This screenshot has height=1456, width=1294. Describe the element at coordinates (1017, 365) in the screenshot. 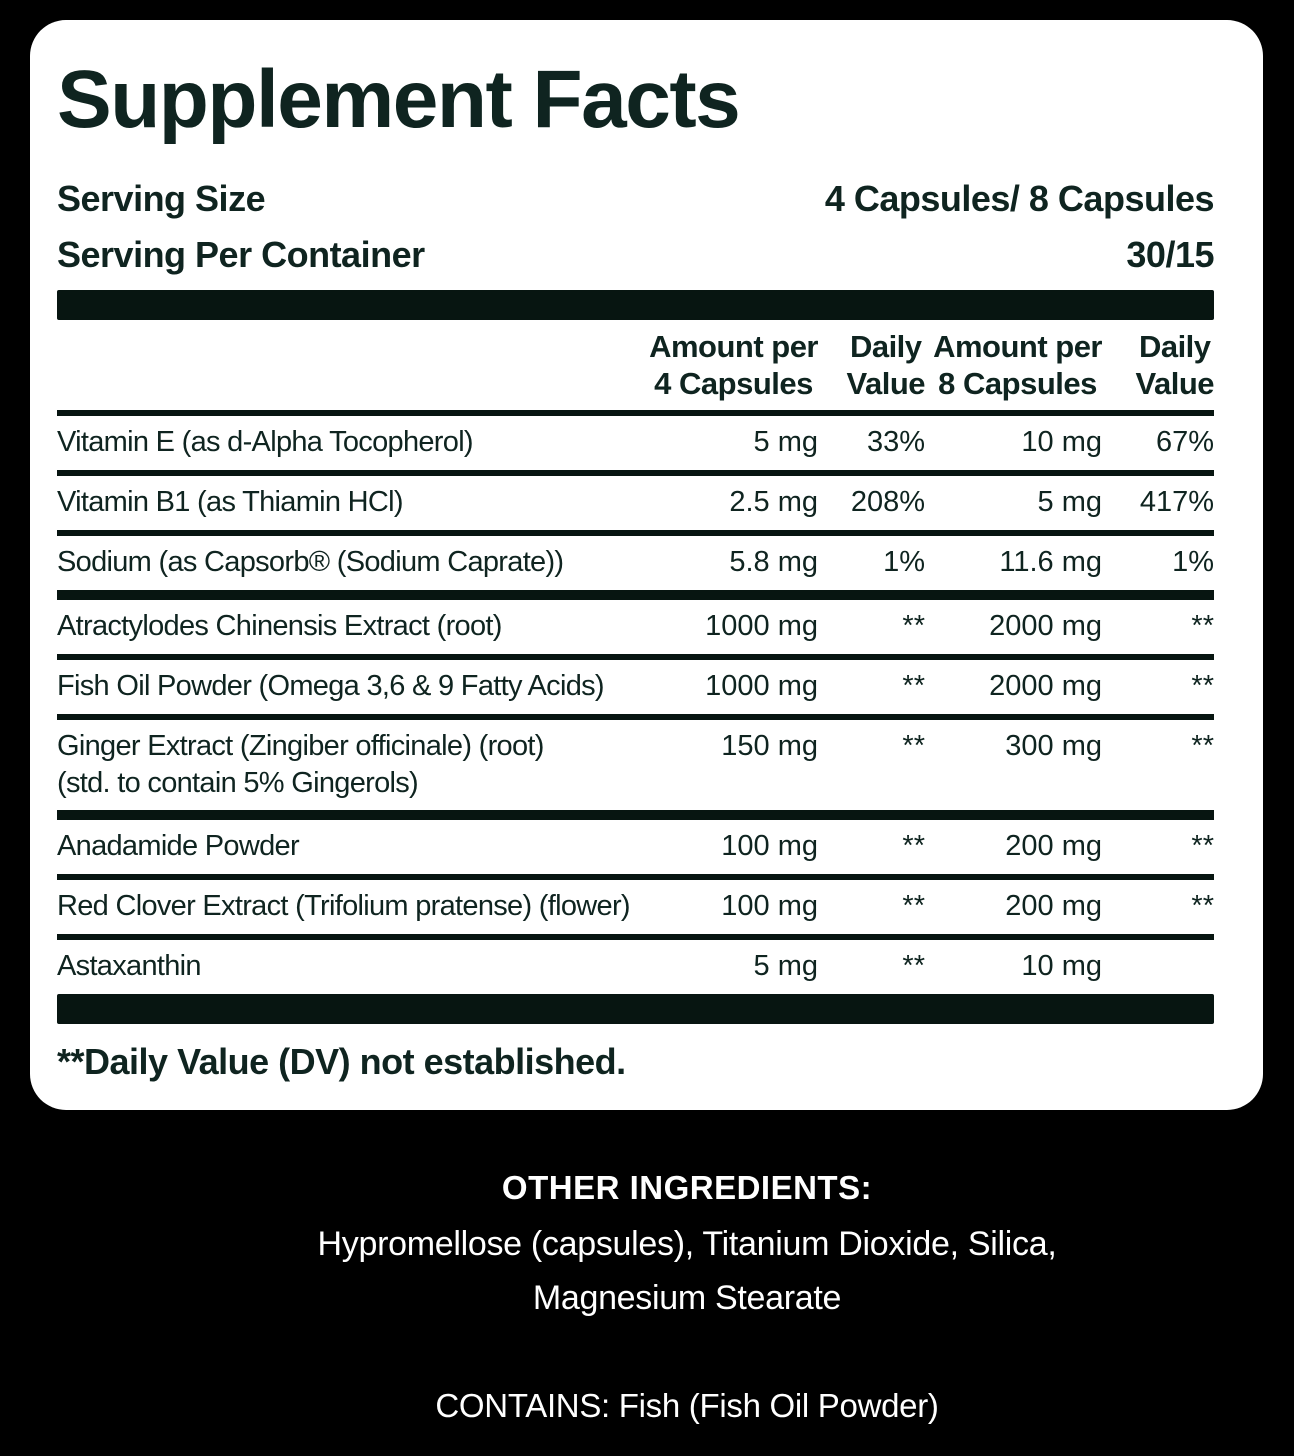

I see `header-amount-per-8-capsules: Amount per 8 Capsules` at that location.